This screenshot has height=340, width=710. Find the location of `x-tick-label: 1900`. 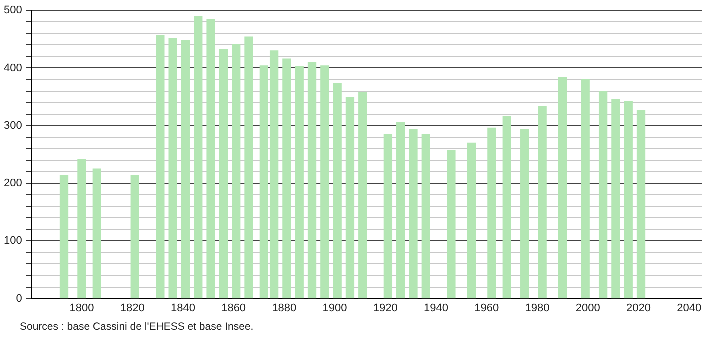

x-tick-label: 1900 is located at coordinates (335, 308).